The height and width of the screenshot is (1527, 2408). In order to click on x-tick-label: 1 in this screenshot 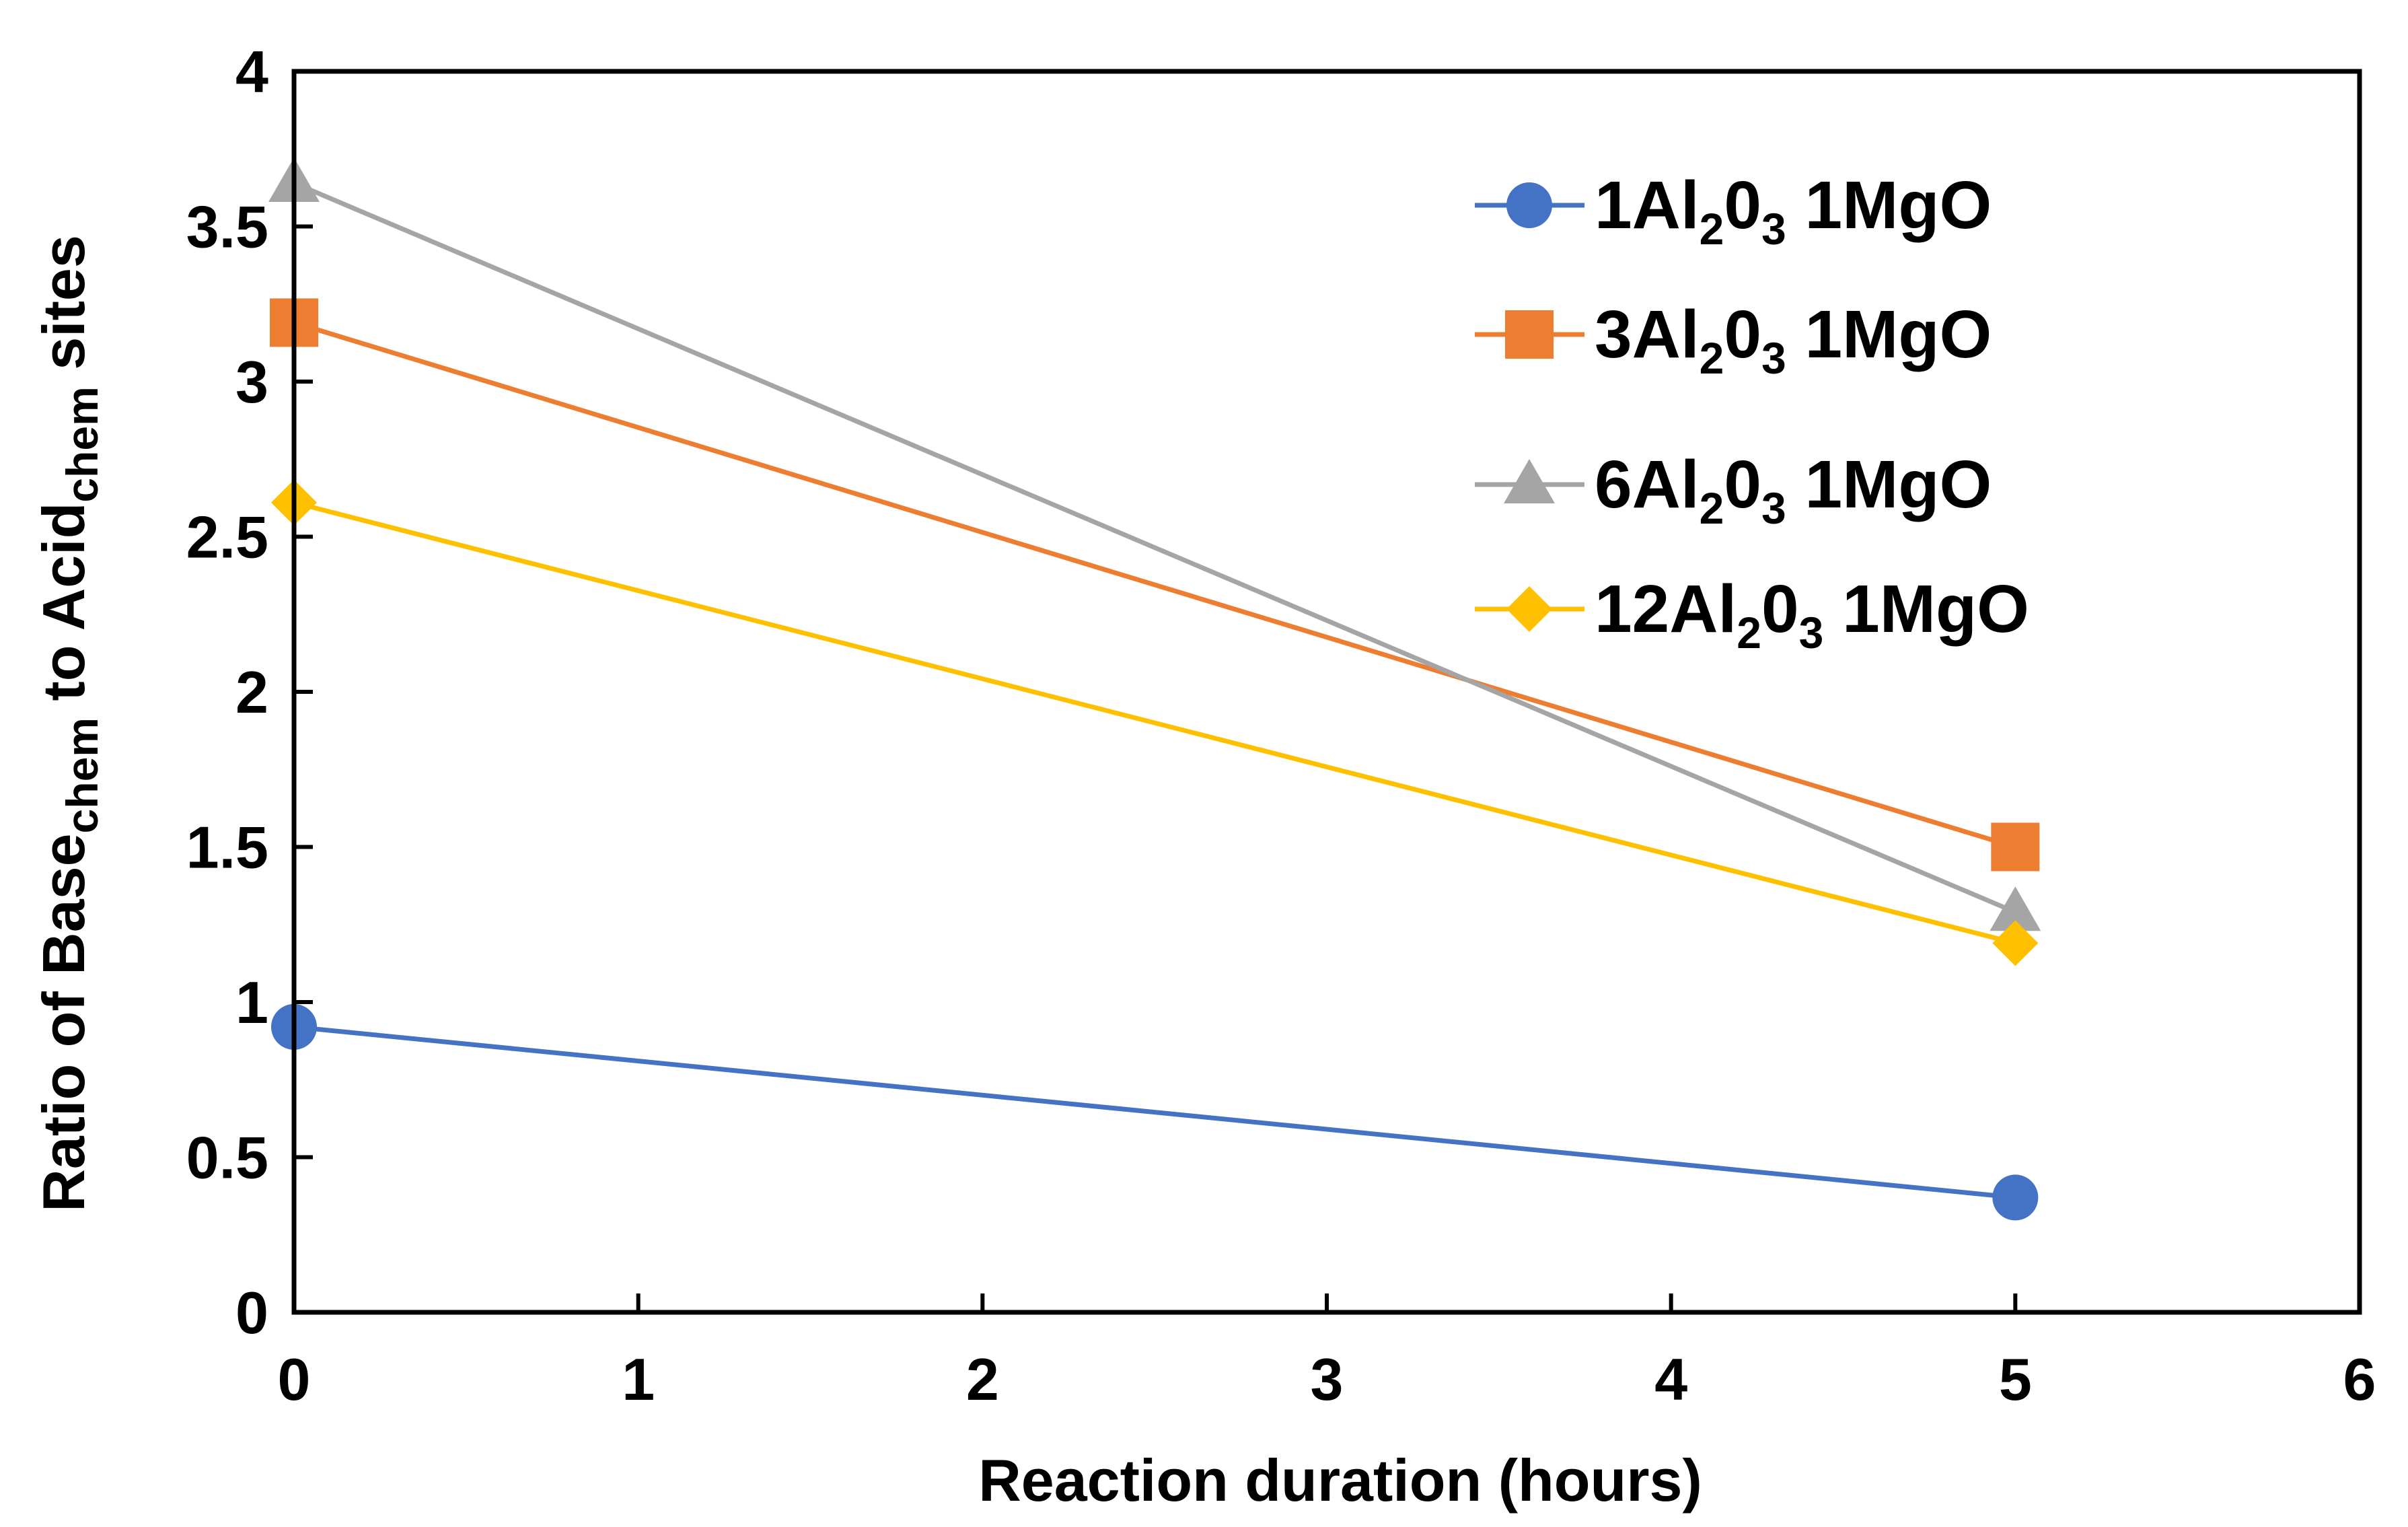, I will do `click(638, 1380)`.